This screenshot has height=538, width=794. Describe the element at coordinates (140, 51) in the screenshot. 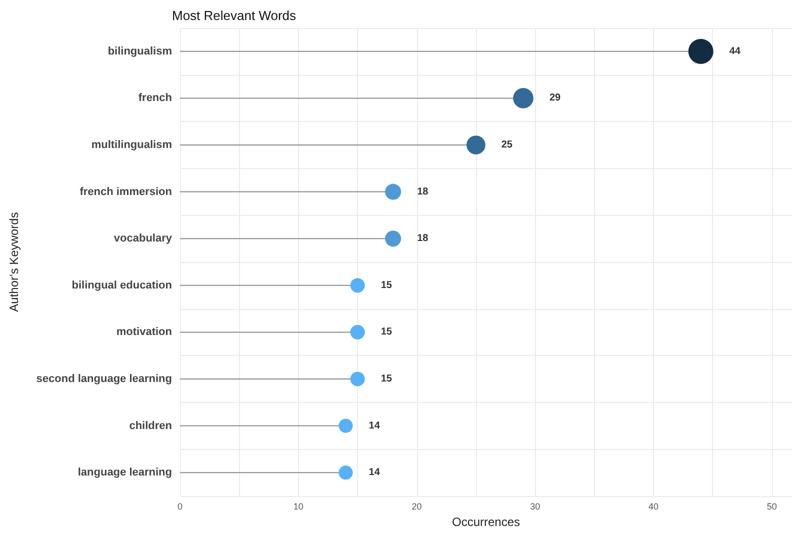

I see `y-tick-label: bilingualism` at that location.